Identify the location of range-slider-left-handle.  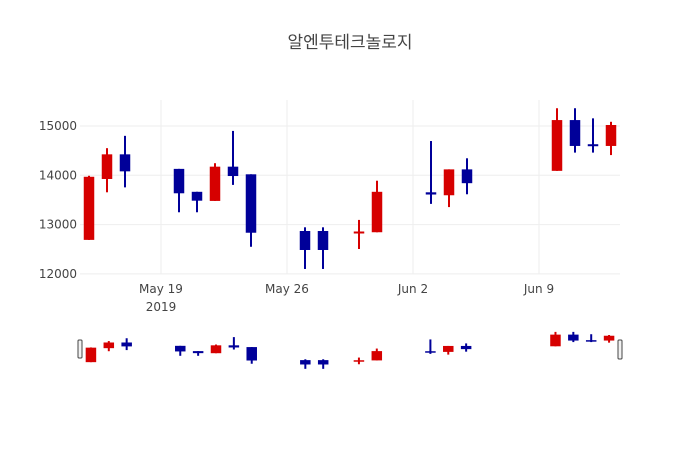
(80, 349).